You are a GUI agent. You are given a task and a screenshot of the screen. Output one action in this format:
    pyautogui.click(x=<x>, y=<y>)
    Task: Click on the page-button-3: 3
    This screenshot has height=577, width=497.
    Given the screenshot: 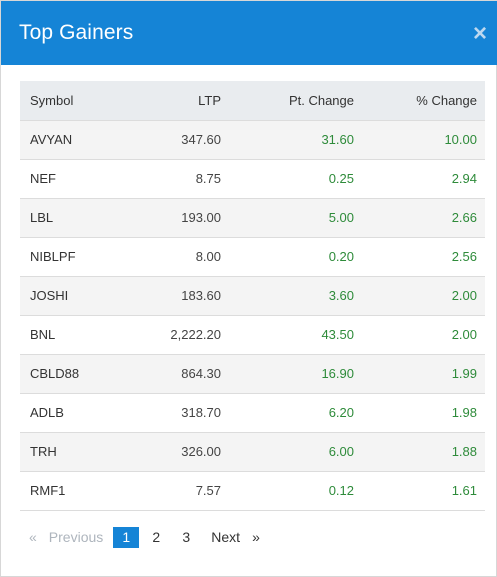 What is the action you would take?
    pyautogui.click(x=186, y=536)
    